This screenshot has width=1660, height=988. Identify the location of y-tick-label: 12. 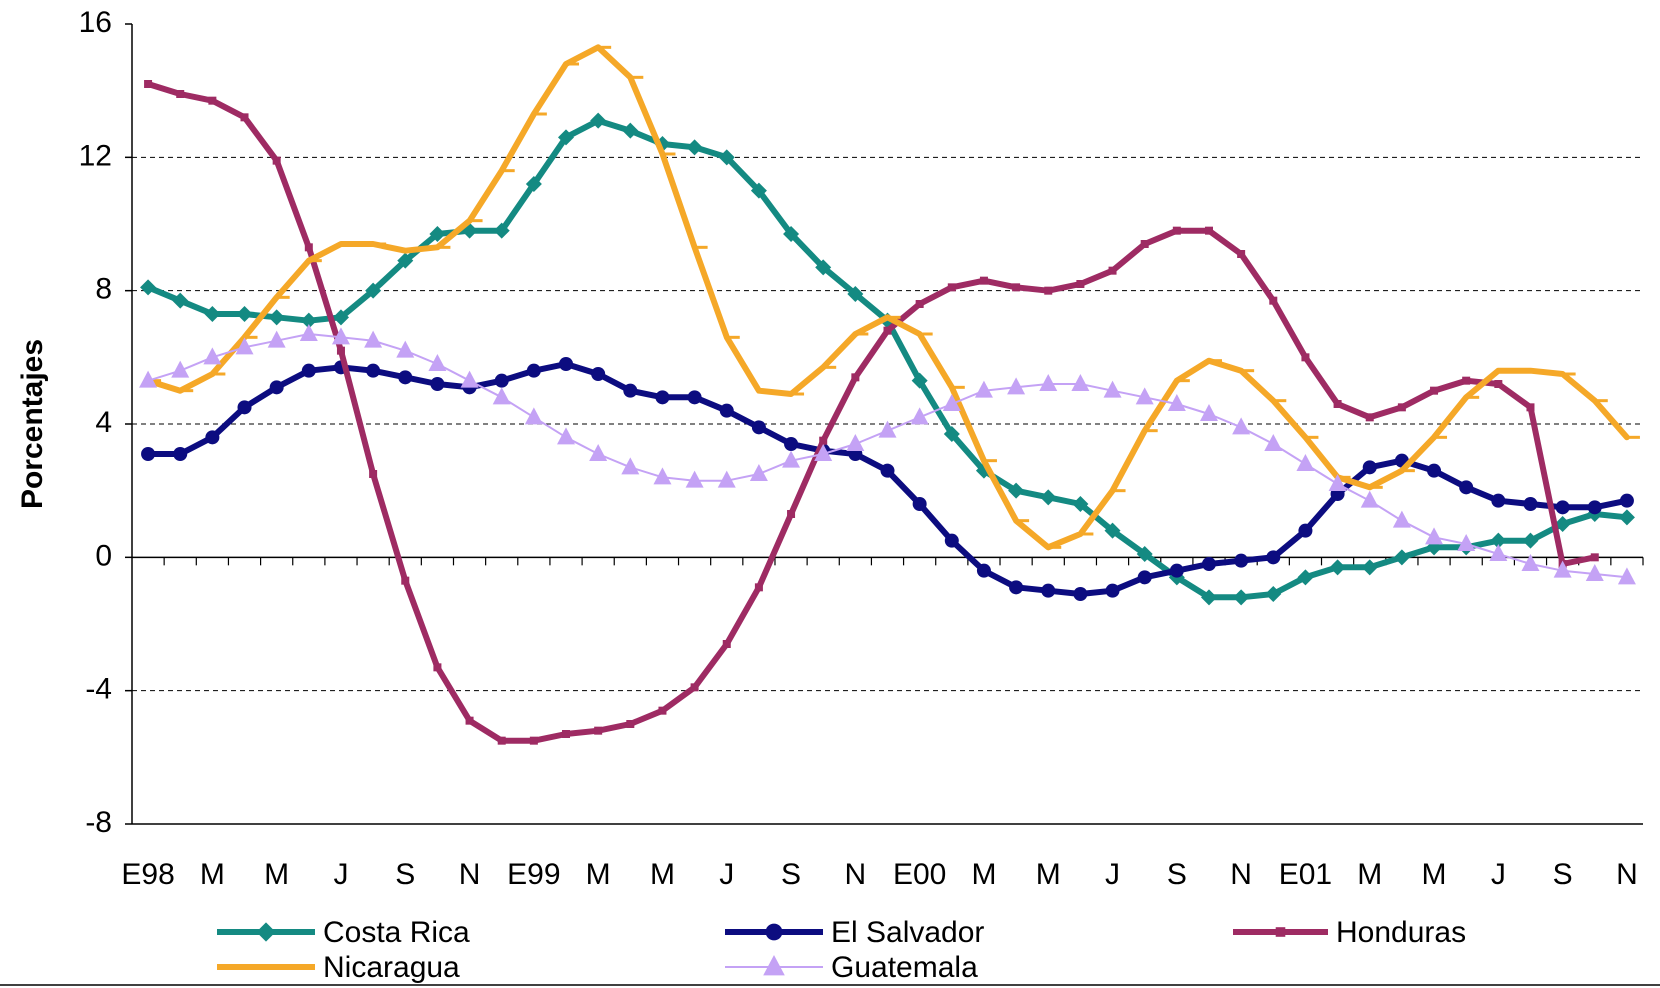
(95, 155).